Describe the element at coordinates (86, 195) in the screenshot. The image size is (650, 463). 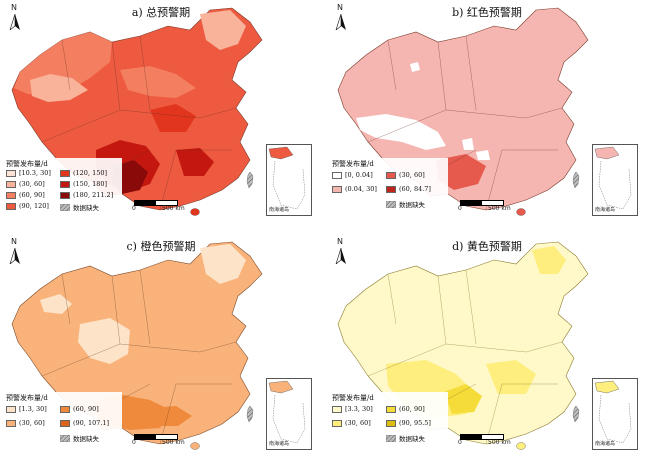
I see `legend-item: (180, 211.2]` at that location.